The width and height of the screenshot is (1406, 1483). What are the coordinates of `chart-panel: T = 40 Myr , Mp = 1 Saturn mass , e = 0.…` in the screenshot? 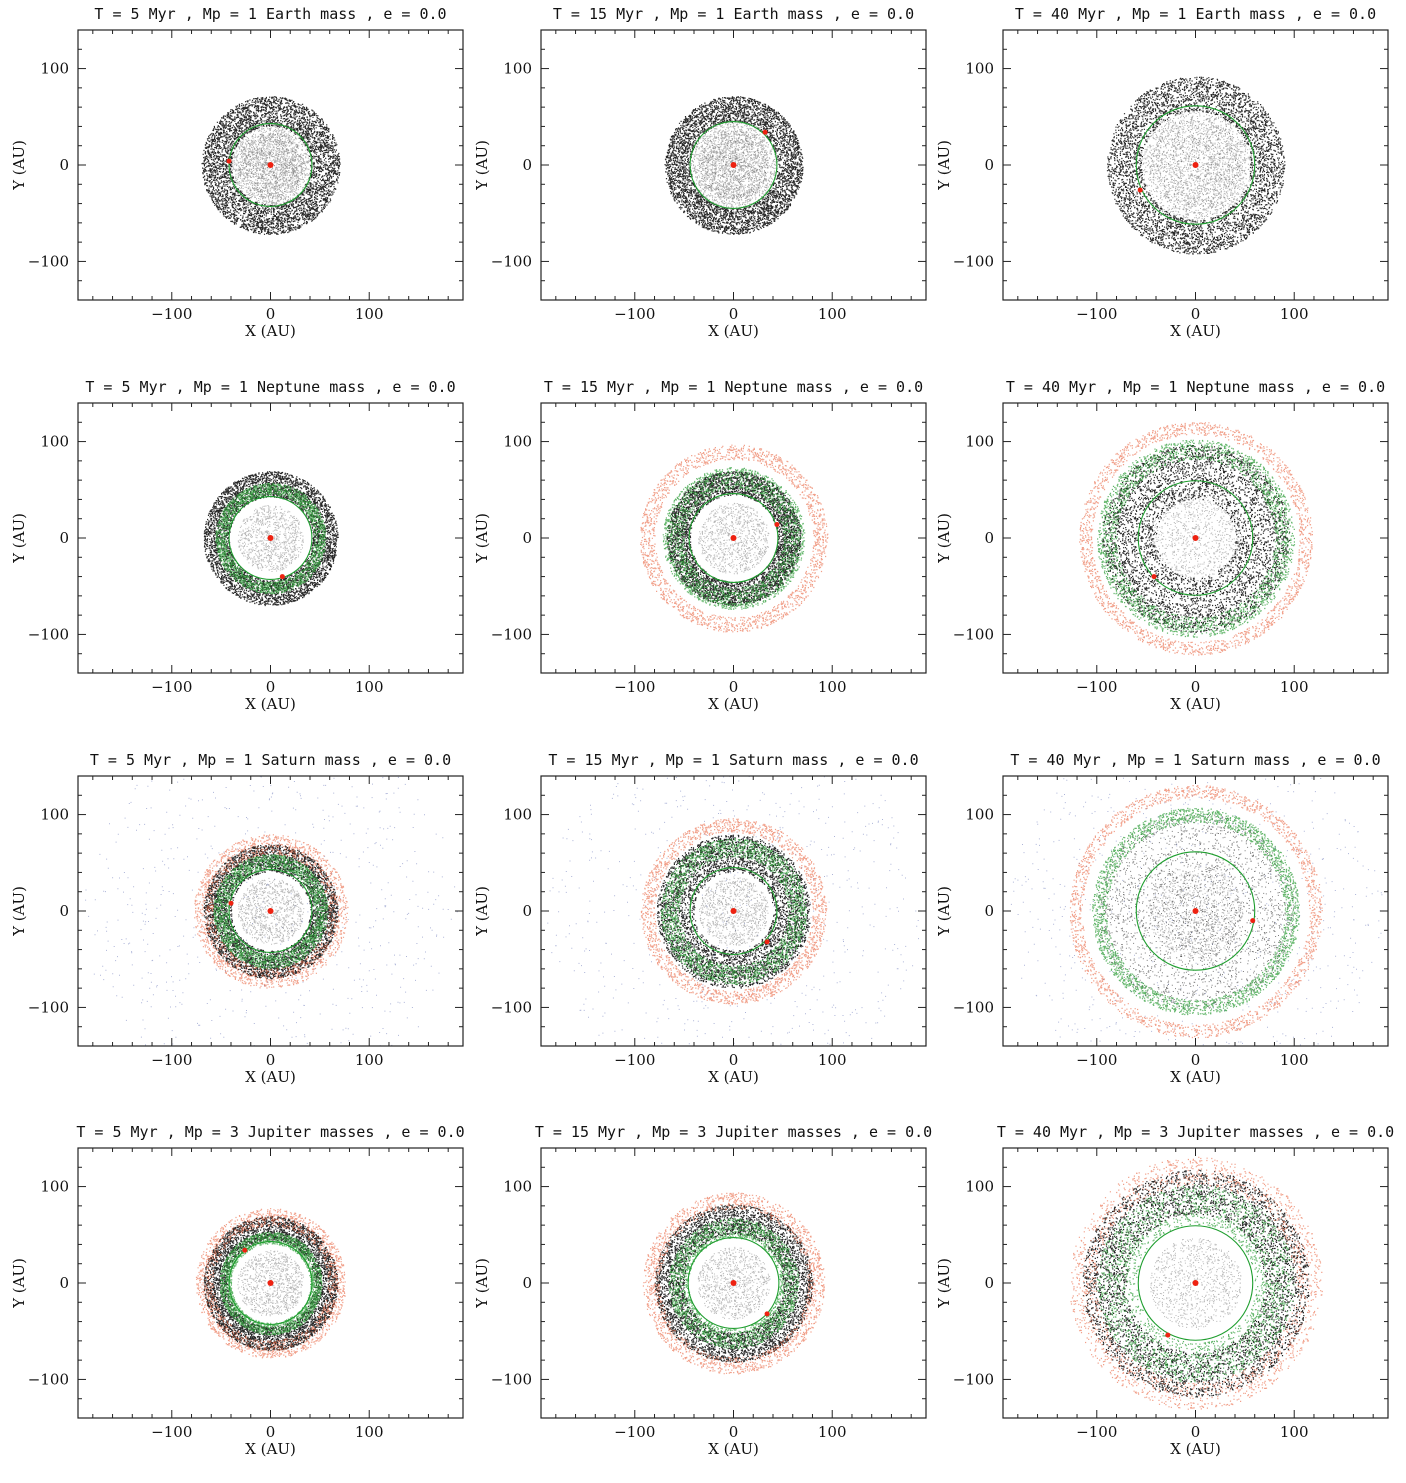 It's located at (1159, 928).